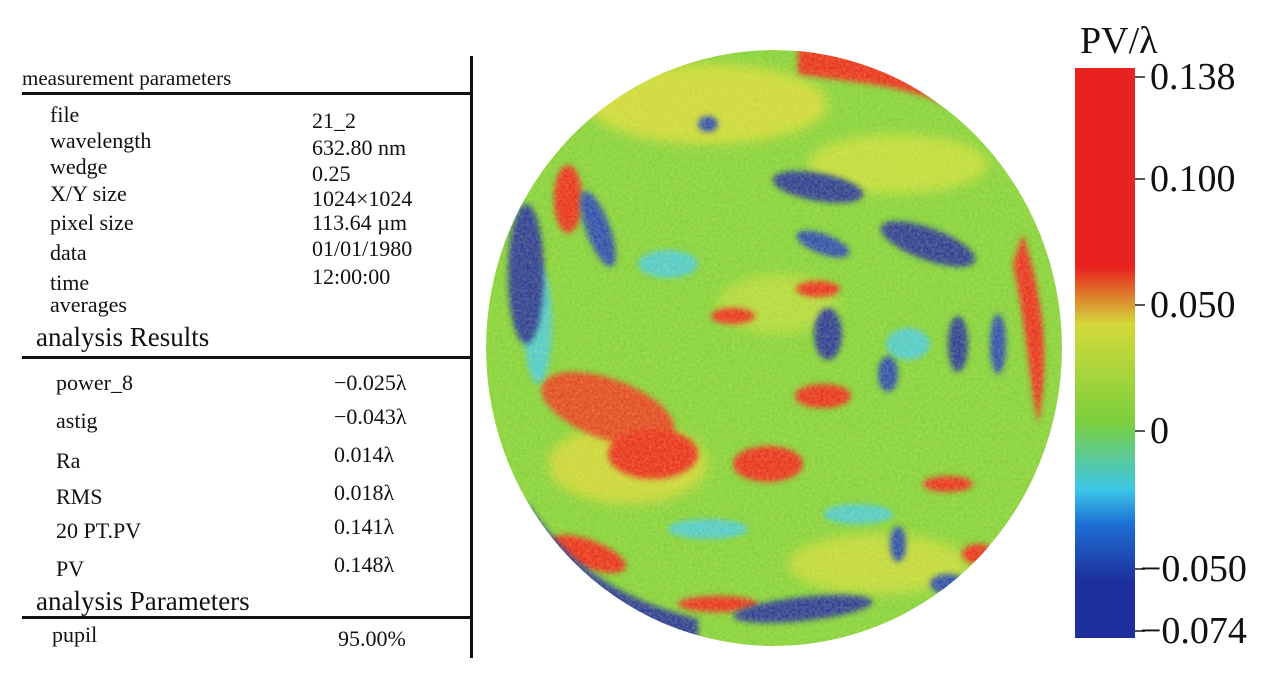 The height and width of the screenshot is (676, 1282). What do you see at coordinates (88, 304) in the screenshot?
I see `param-label-averages: averages` at bounding box center [88, 304].